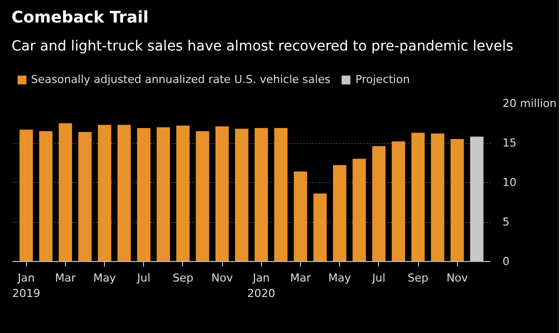  I want to click on y-tick-label: 15, so click(509, 143).